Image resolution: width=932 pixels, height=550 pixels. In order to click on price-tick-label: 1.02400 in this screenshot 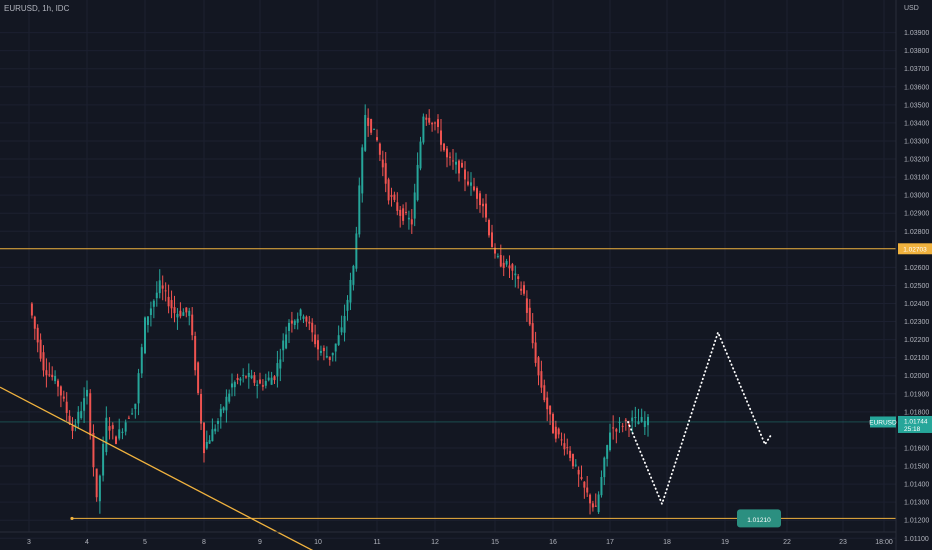, I will do `click(916, 304)`.